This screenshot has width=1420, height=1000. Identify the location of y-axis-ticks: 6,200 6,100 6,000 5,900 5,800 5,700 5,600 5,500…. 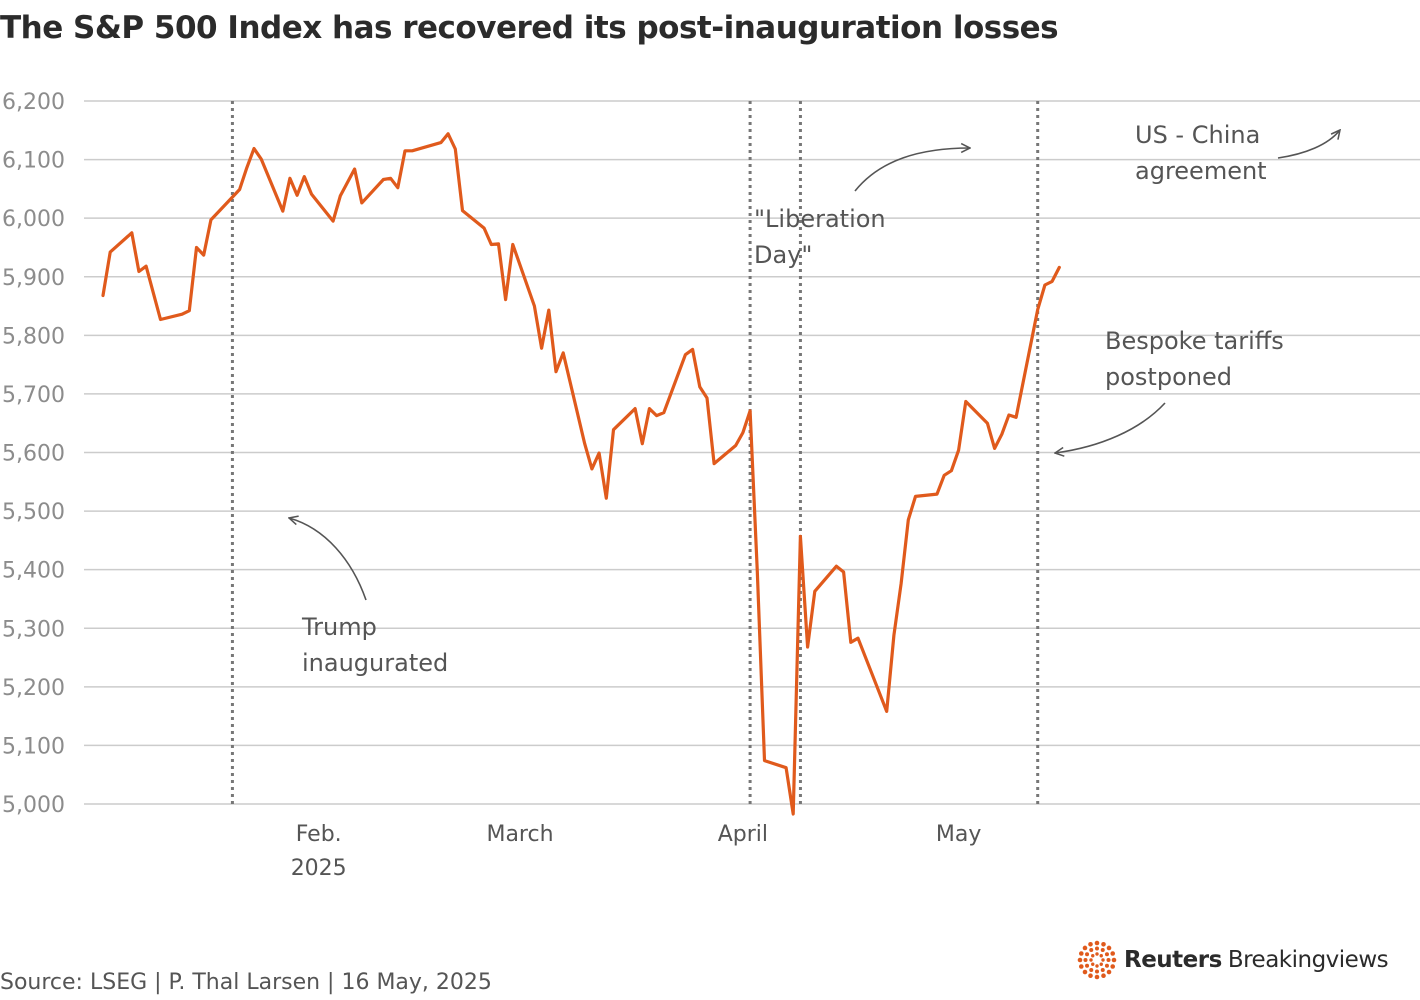
(33, 454).